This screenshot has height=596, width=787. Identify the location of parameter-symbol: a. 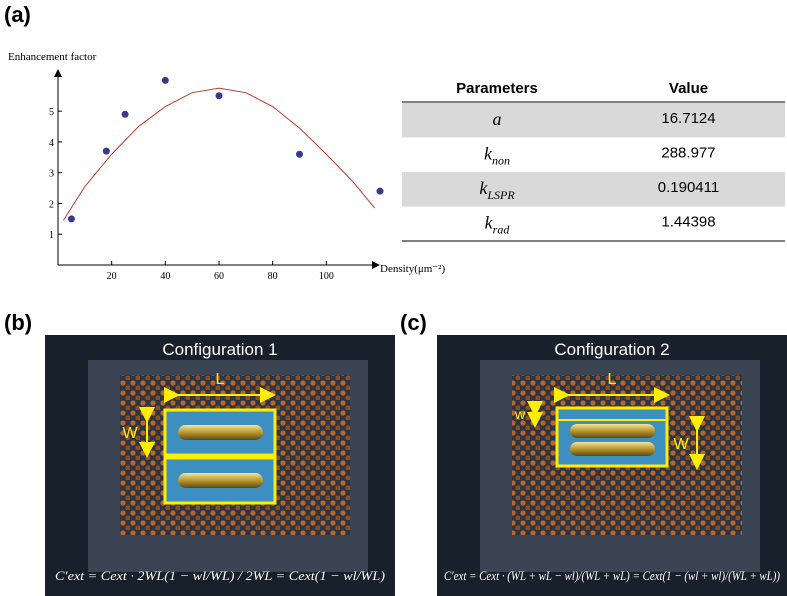
(497, 119).